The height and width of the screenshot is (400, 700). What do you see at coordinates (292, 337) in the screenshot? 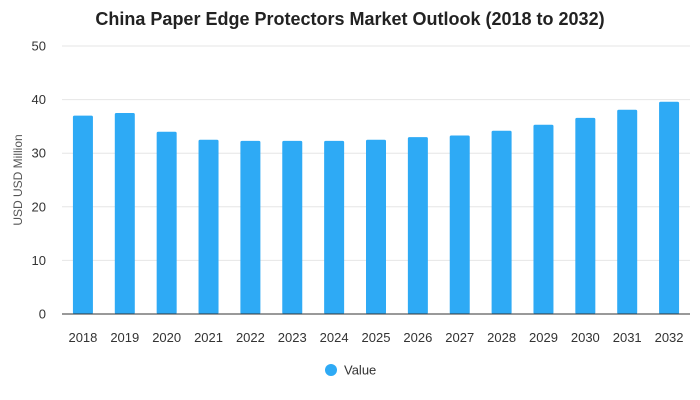
I see `x-tick-label: 2023` at bounding box center [292, 337].